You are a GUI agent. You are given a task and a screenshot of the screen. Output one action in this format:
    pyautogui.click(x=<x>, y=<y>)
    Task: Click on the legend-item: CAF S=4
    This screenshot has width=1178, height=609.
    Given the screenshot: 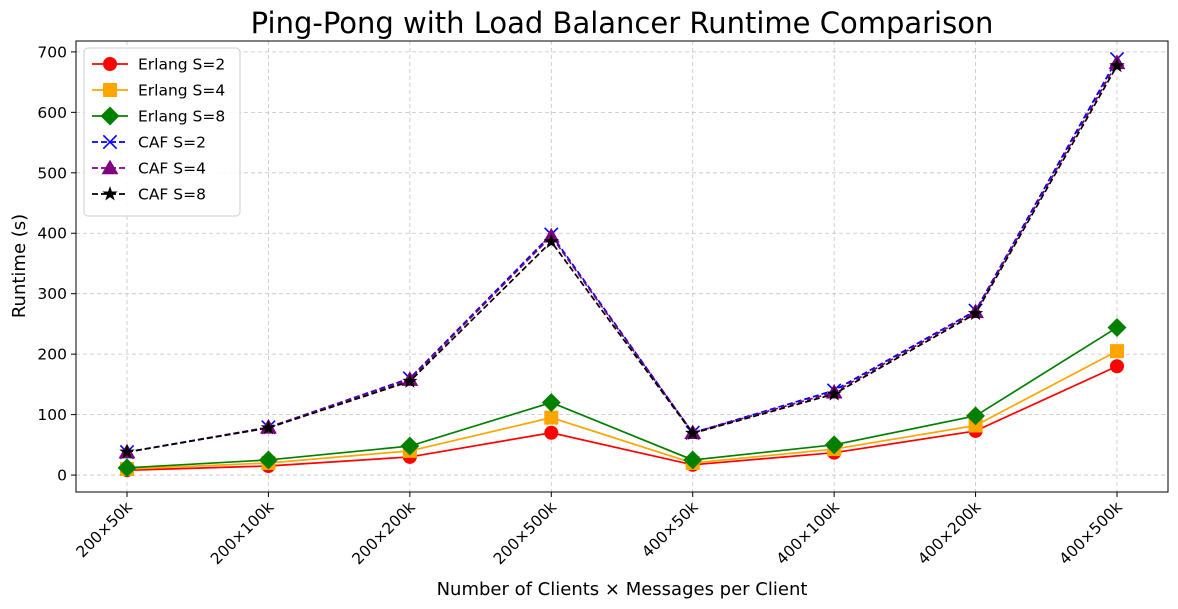 What is the action you would take?
    pyautogui.click(x=149, y=169)
    